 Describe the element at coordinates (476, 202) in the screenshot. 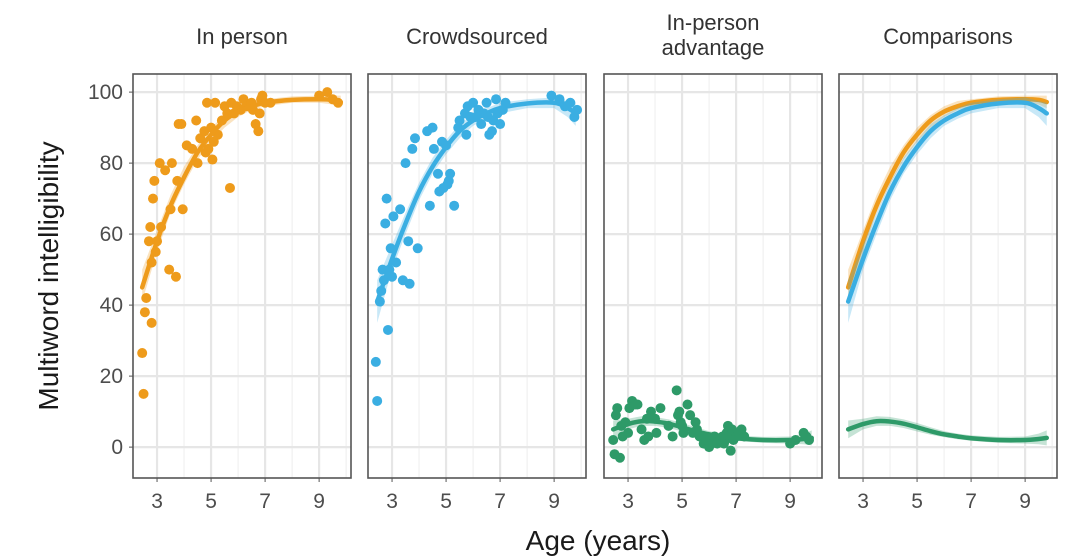

I see `fit-line-crowdsourced` at that location.